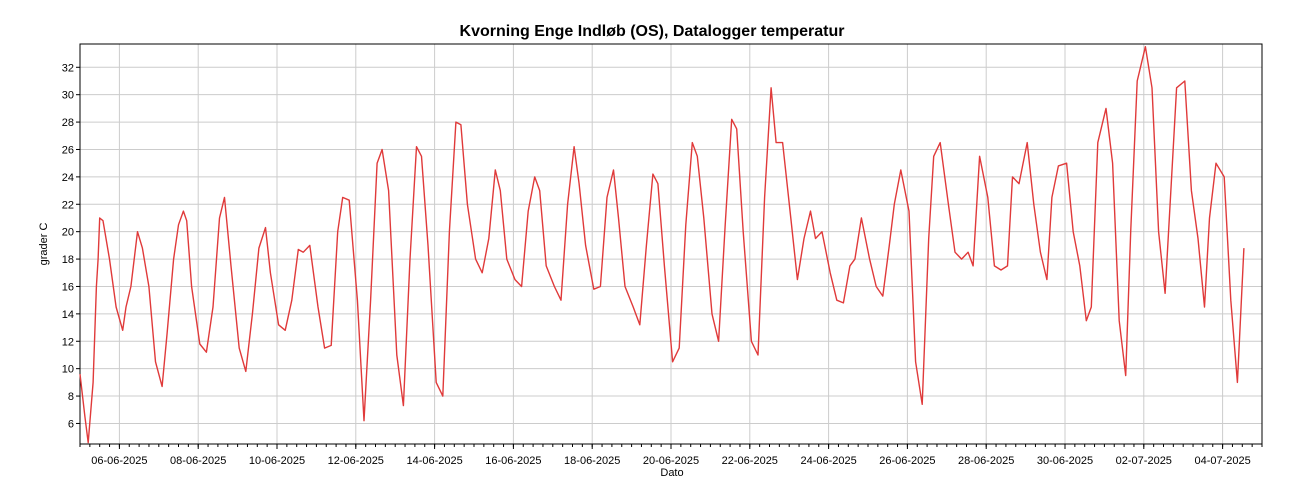 This screenshot has height=500, width=1300. What do you see at coordinates (71, 424) in the screenshot?
I see `y-tick-label: 6` at bounding box center [71, 424].